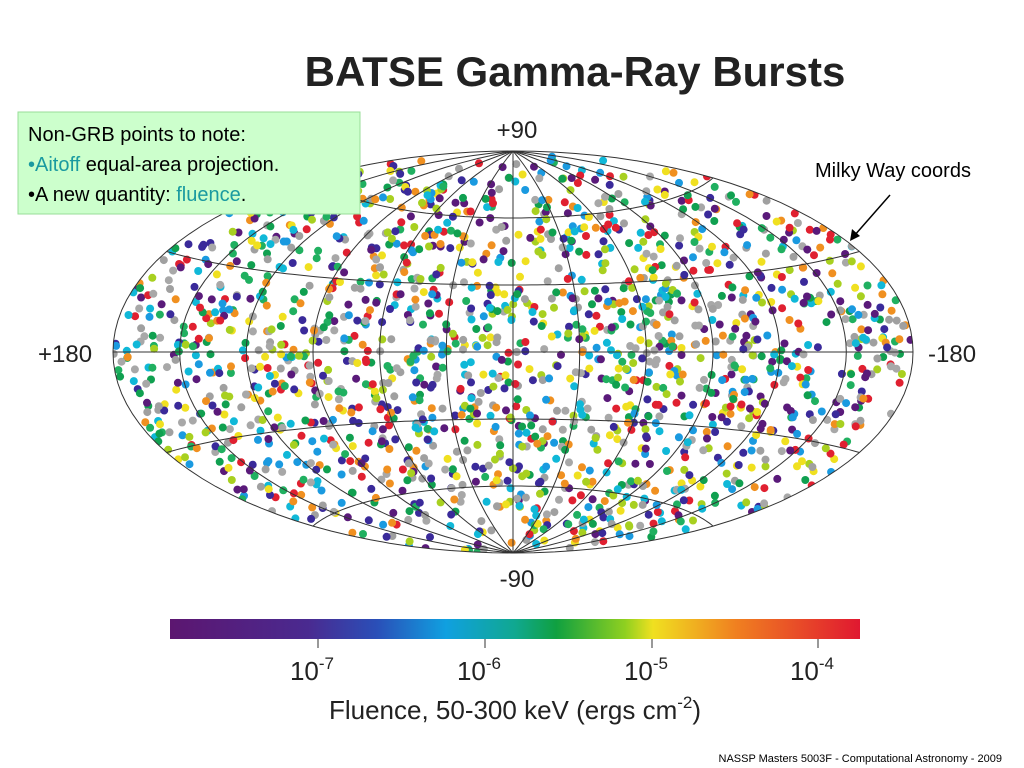 The image size is (1024, 768). I want to click on label-text: ), so click(696, 710).